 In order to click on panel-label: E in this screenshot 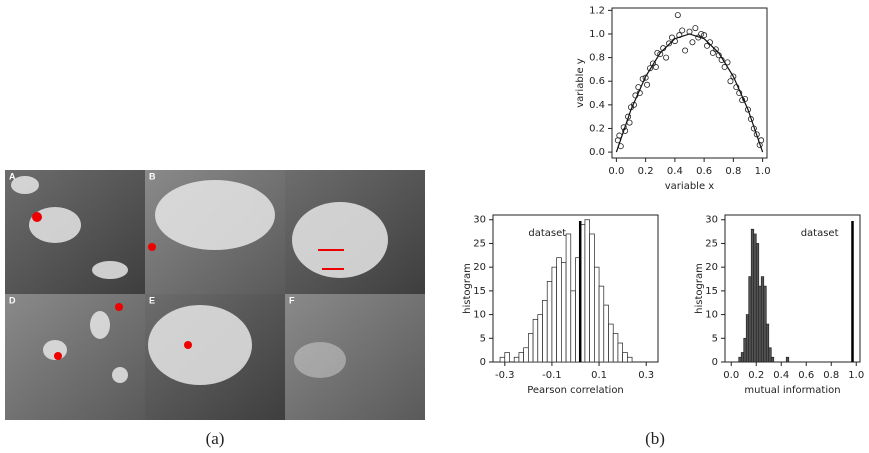, I will do `click(152, 300)`.